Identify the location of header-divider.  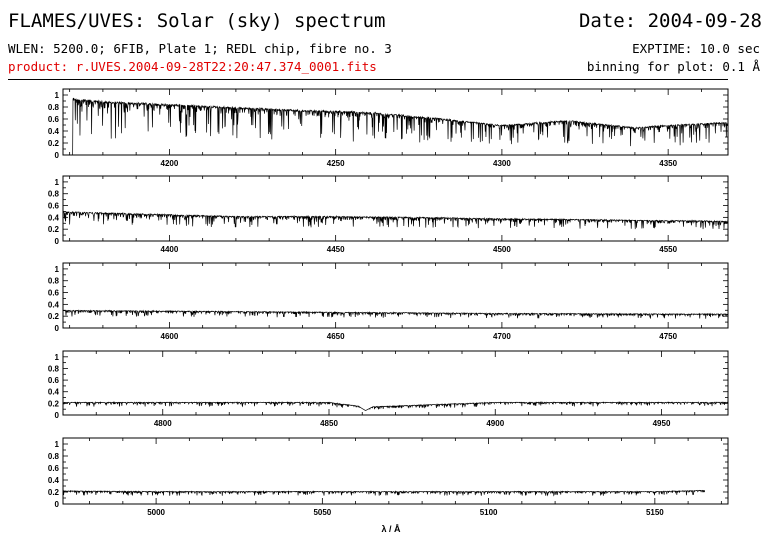
(368, 79).